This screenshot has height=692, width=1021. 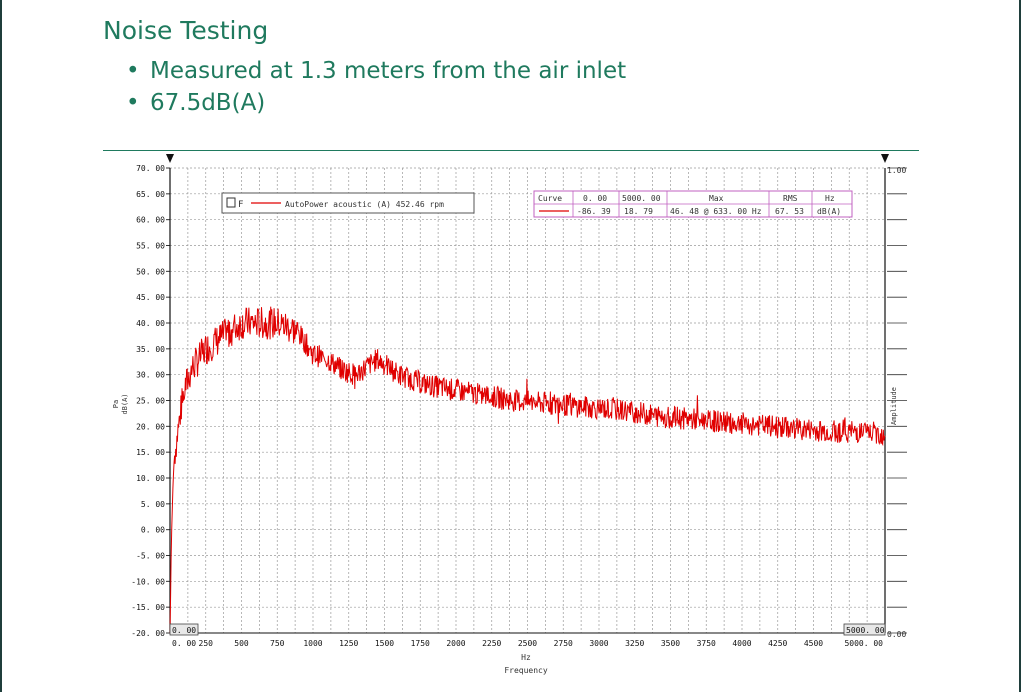 What do you see at coordinates (231, 202) in the screenshot?
I see `legend-checkbox-icon` at bounding box center [231, 202].